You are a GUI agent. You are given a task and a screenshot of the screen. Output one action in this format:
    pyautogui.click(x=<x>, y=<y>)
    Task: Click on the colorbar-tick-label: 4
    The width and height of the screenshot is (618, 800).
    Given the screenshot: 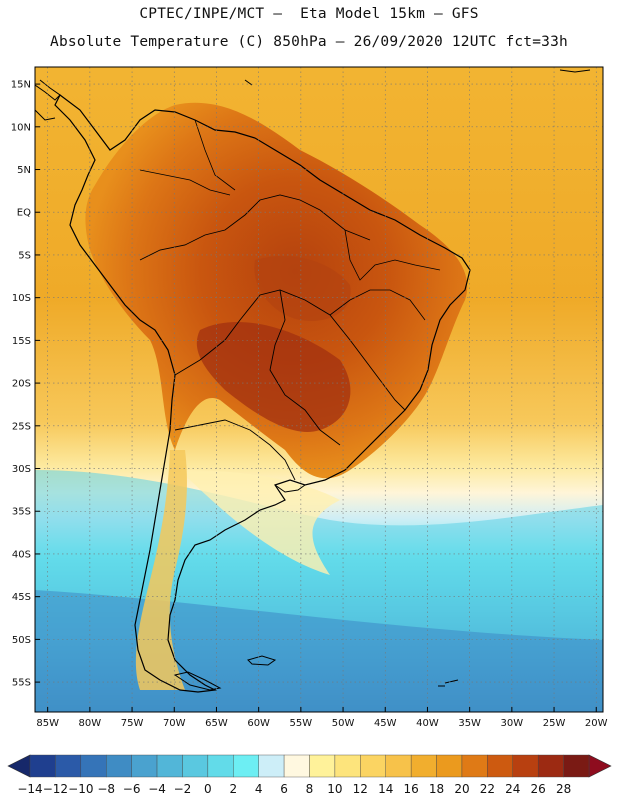 What is the action you would take?
    pyautogui.click(x=259, y=789)
    